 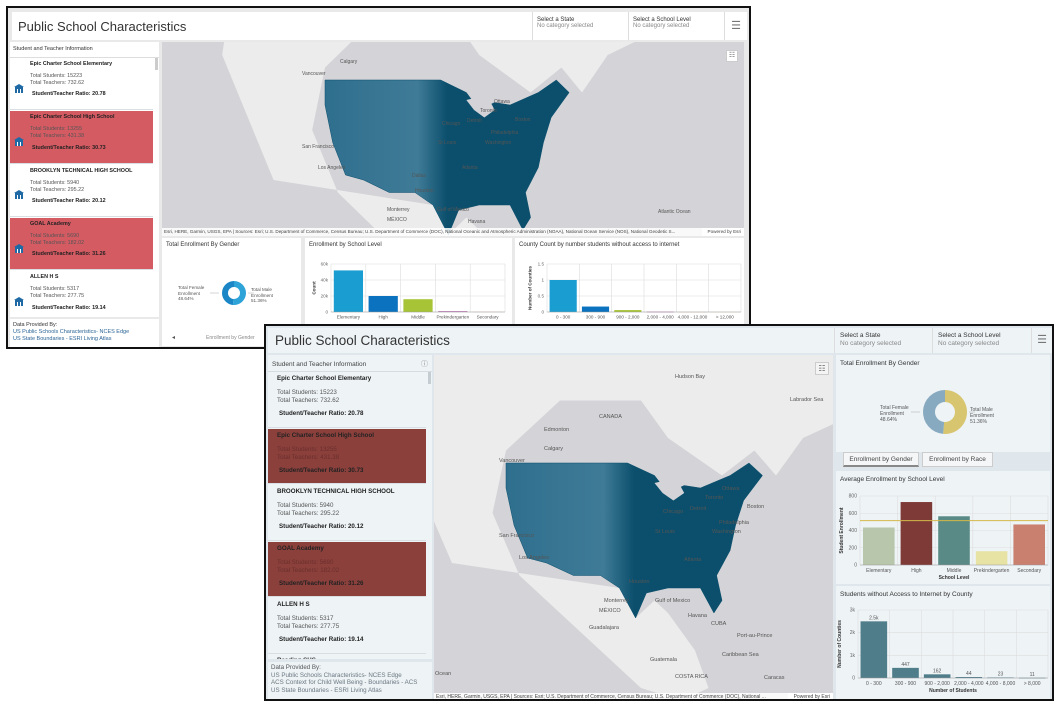 What do you see at coordinates (418, 317) in the screenshot?
I see `x-tick-label: Middle` at bounding box center [418, 317].